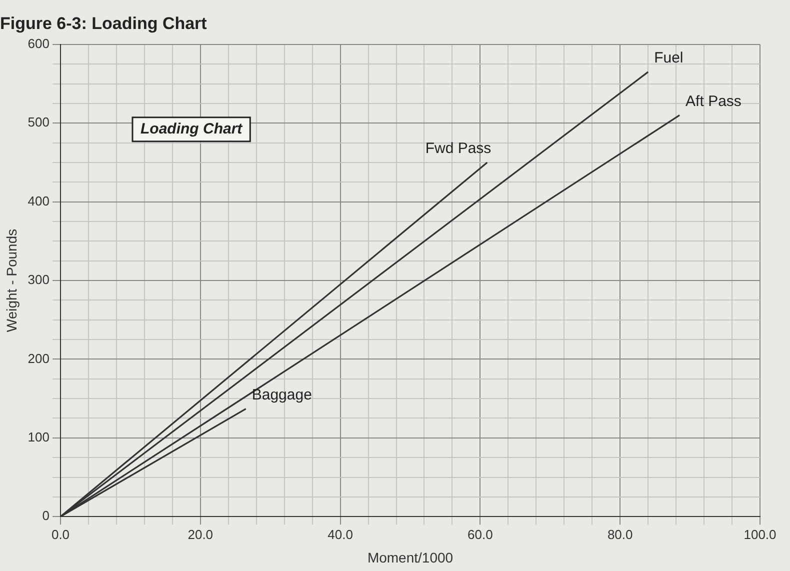 This screenshot has height=571, width=790. Describe the element at coordinates (201, 534) in the screenshot. I see `x-tick-label: 20.0` at that location.